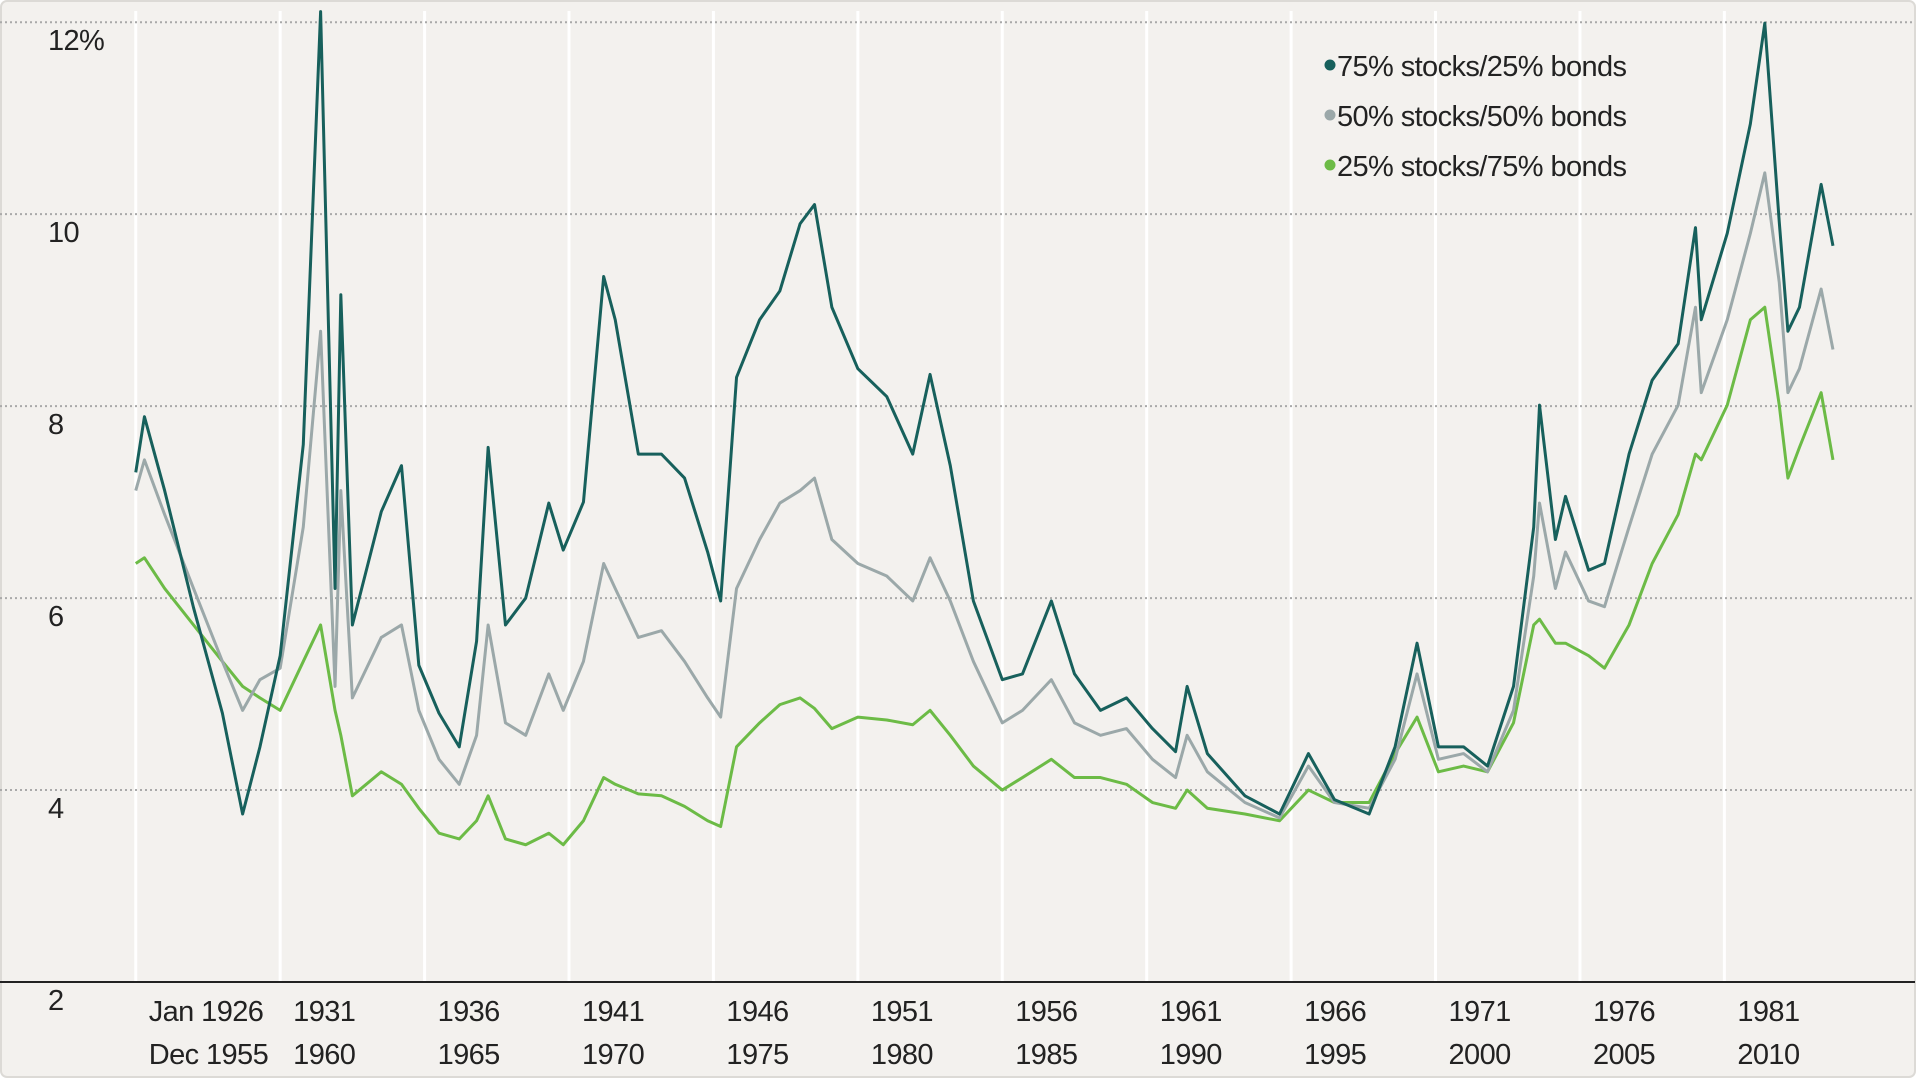 The width and height of the screenshot is (1920, 1080). Describe the element at coordinates (1046, 1012) in the screenshot. I see `x-tick-label: 1956` at that location.